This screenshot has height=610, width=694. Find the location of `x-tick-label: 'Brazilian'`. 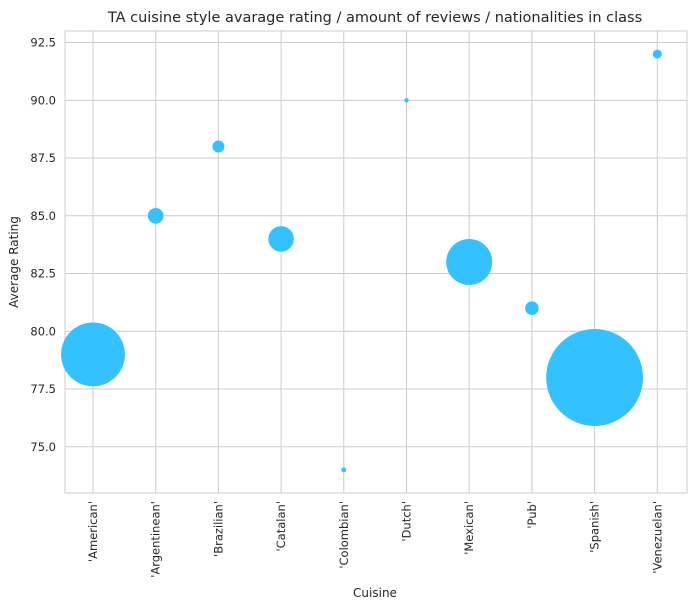

x-tick-label: 'Brazilian' is located at coordinates (218, 529).